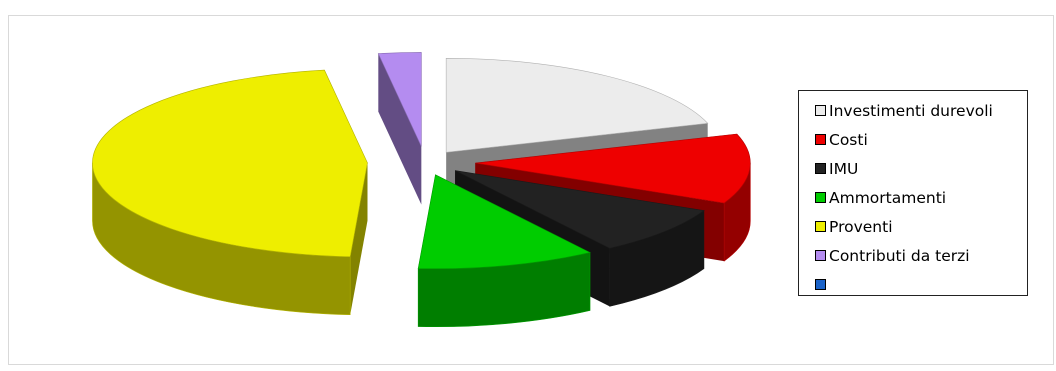  I want to click on legend-item: Proventi, so click(921, 226).